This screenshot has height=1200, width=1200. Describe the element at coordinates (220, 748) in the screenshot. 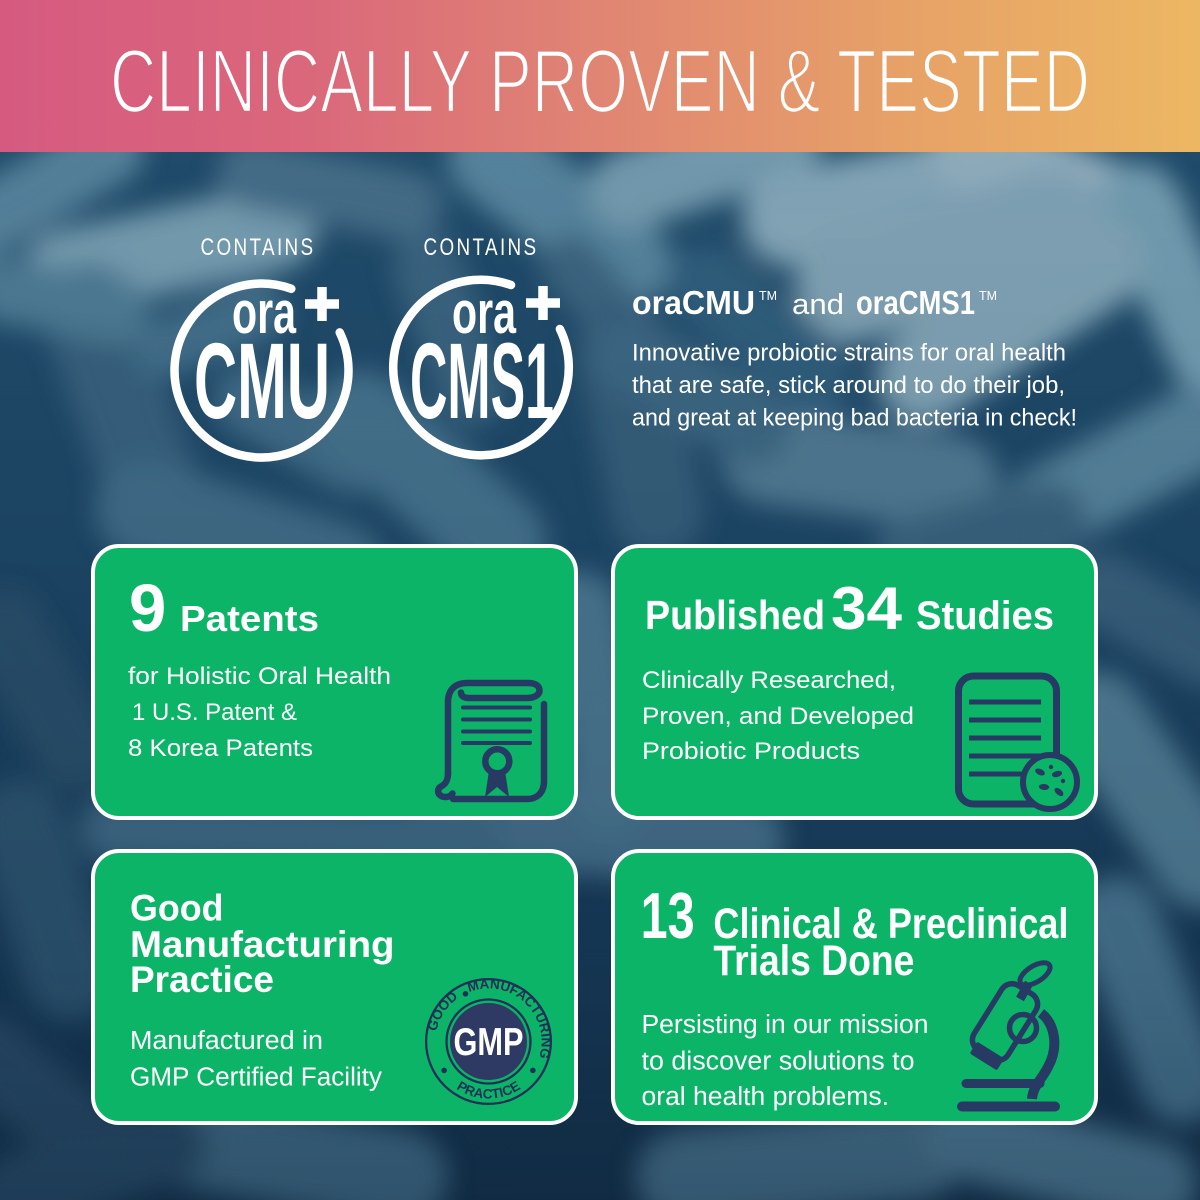

I see `svg-text: 8 Korea Patents` at that location.